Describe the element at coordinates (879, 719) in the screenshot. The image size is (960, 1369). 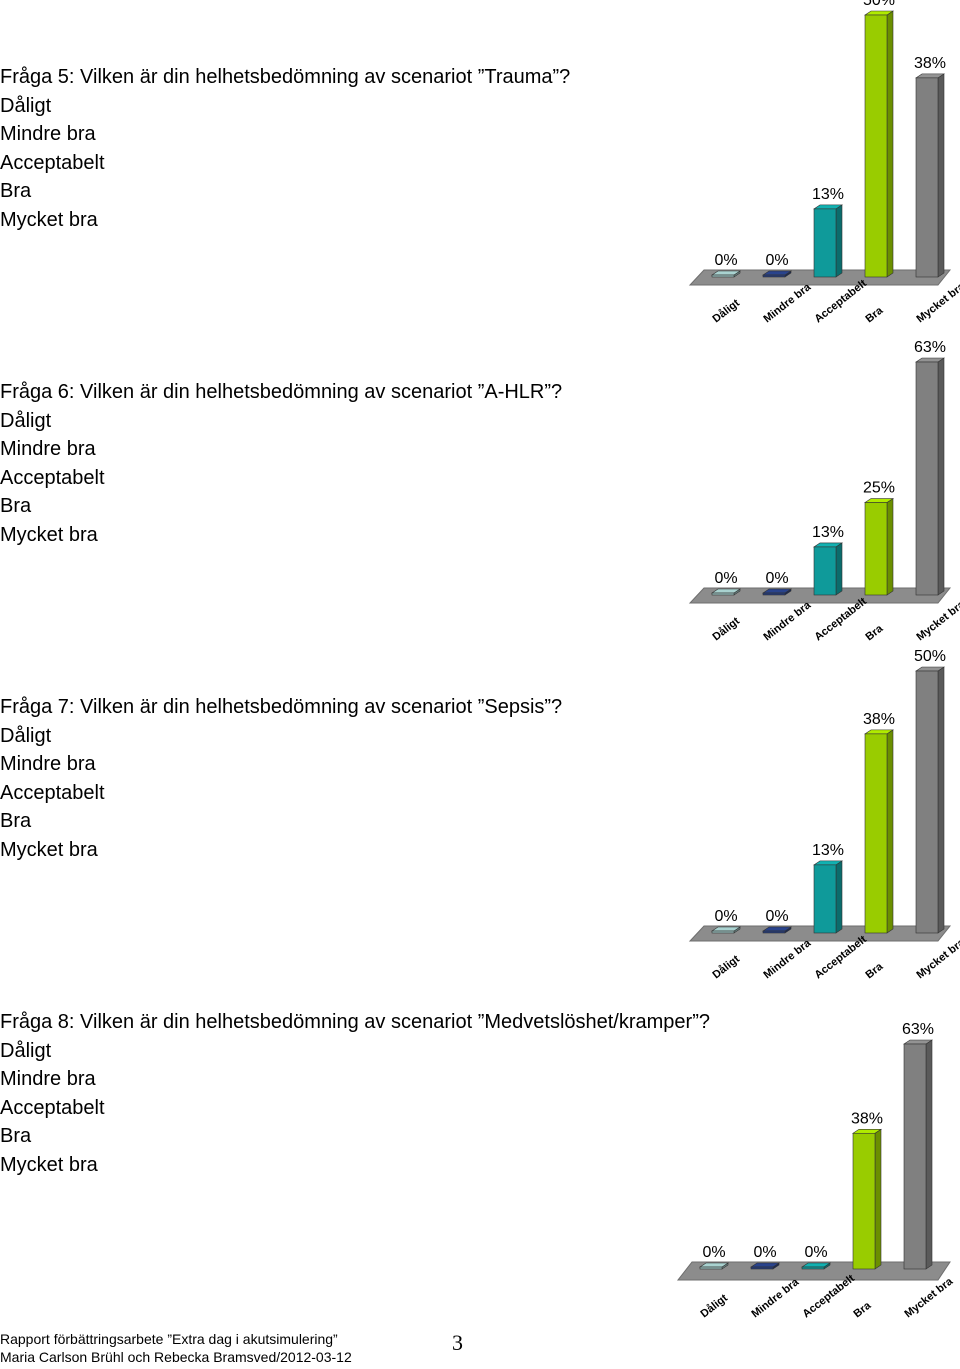
I see `data-label: 38%` at that location.